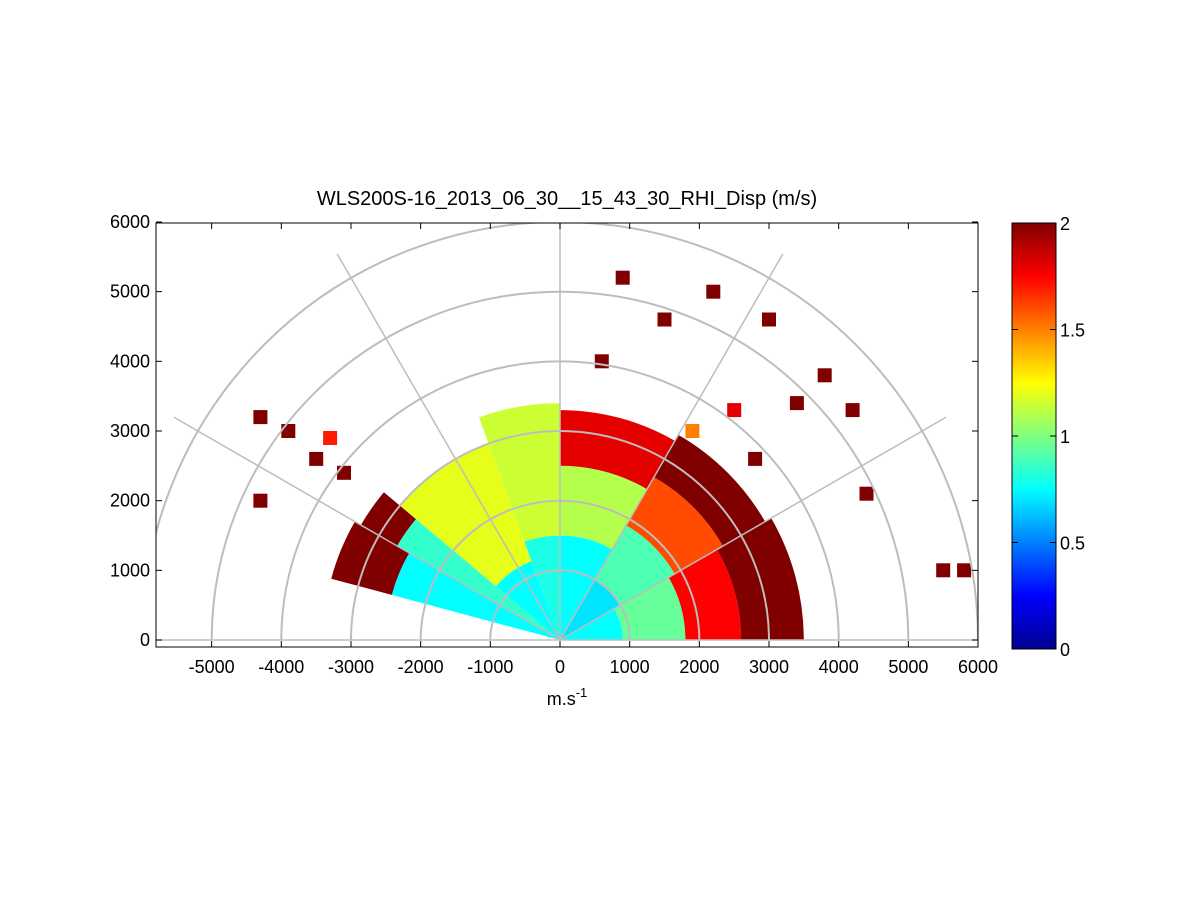  I want to click on colorbar: 0 0.5 1 1.5 2, so click(1048, 437).